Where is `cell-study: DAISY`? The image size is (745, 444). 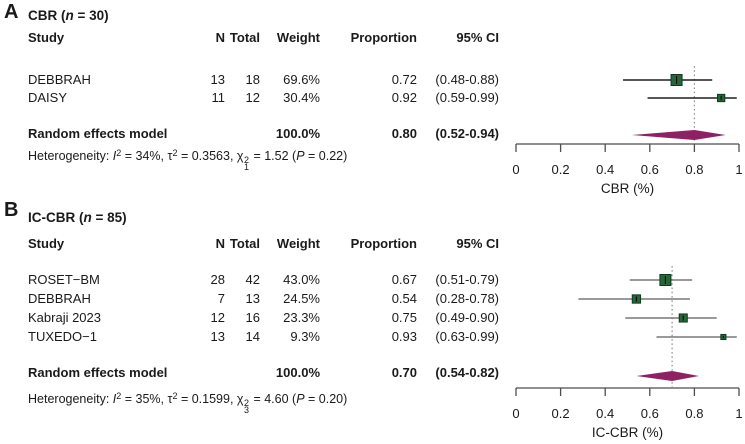 cell-study: DAISY is located at coordinates (48, 97).